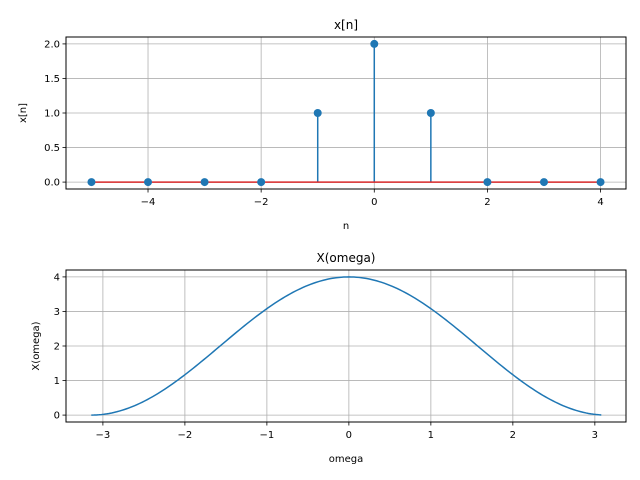 Image resolution: width=640 pixels, height=480 pixels. I want to click on stem-plot-y-tick-label: 0.0, so click(52, 183).